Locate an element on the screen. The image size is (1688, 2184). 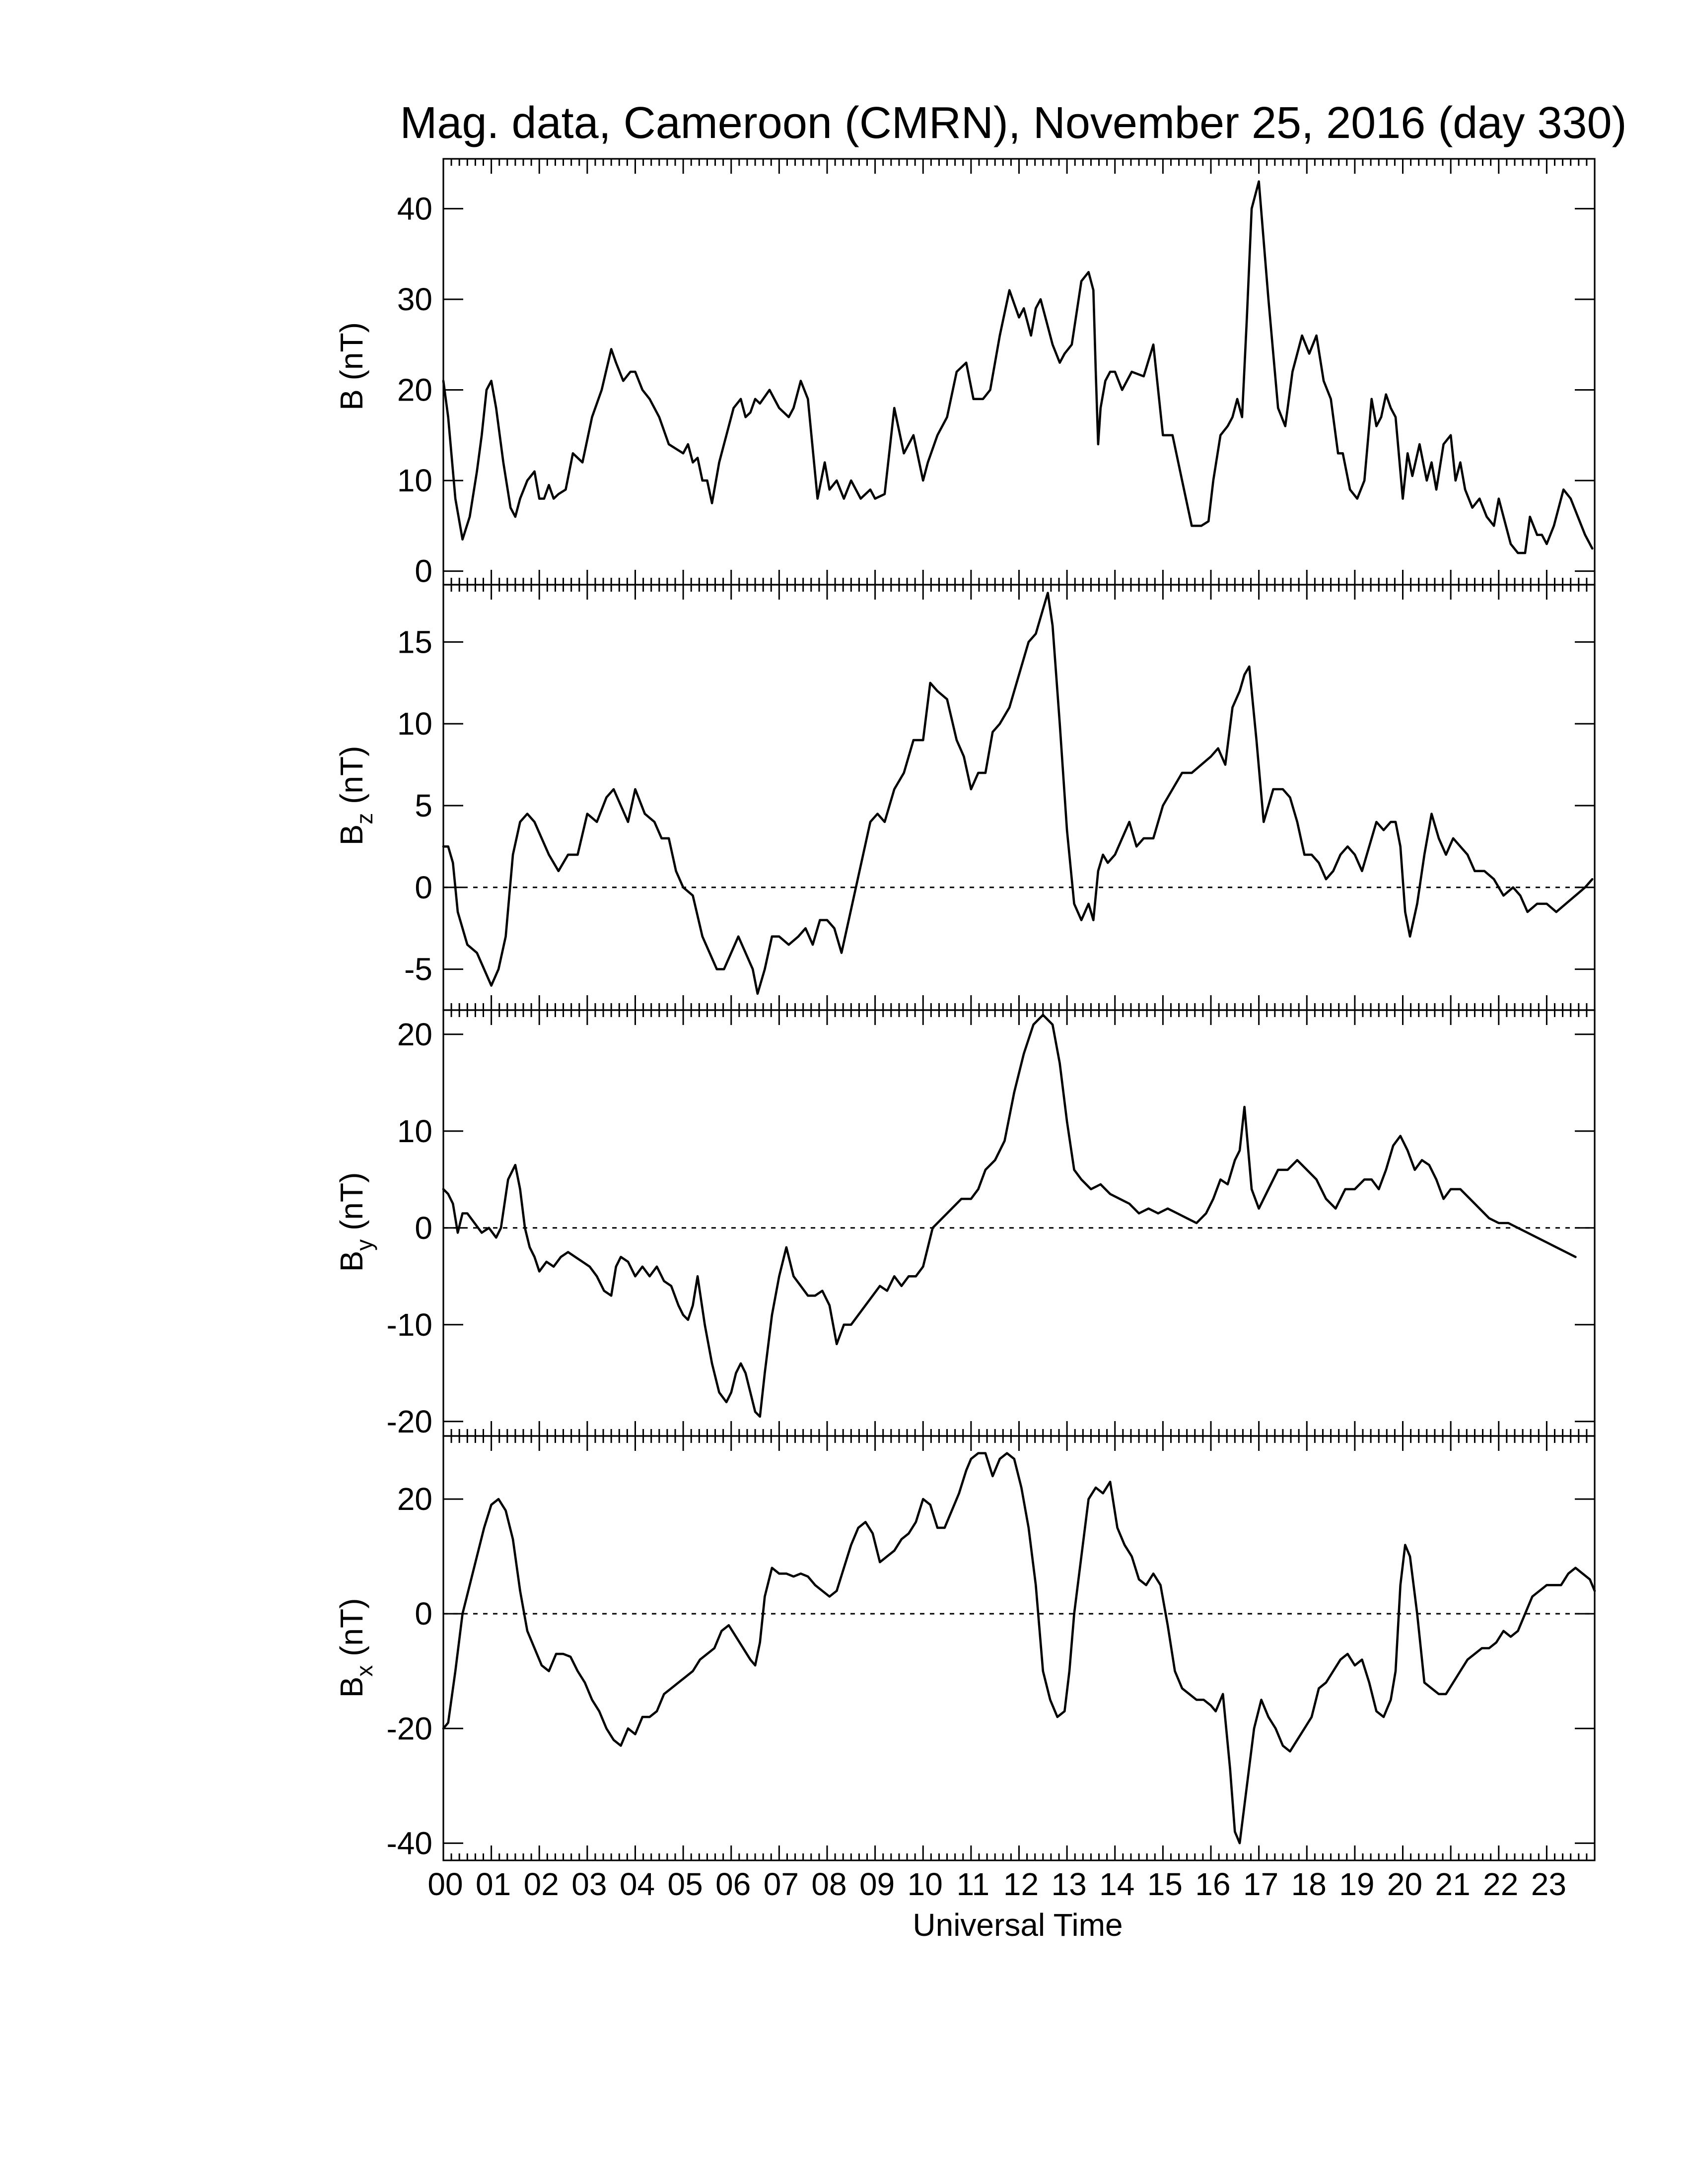
panel-bx-ytick-label: -20 is located at coordinates (410, 1728).